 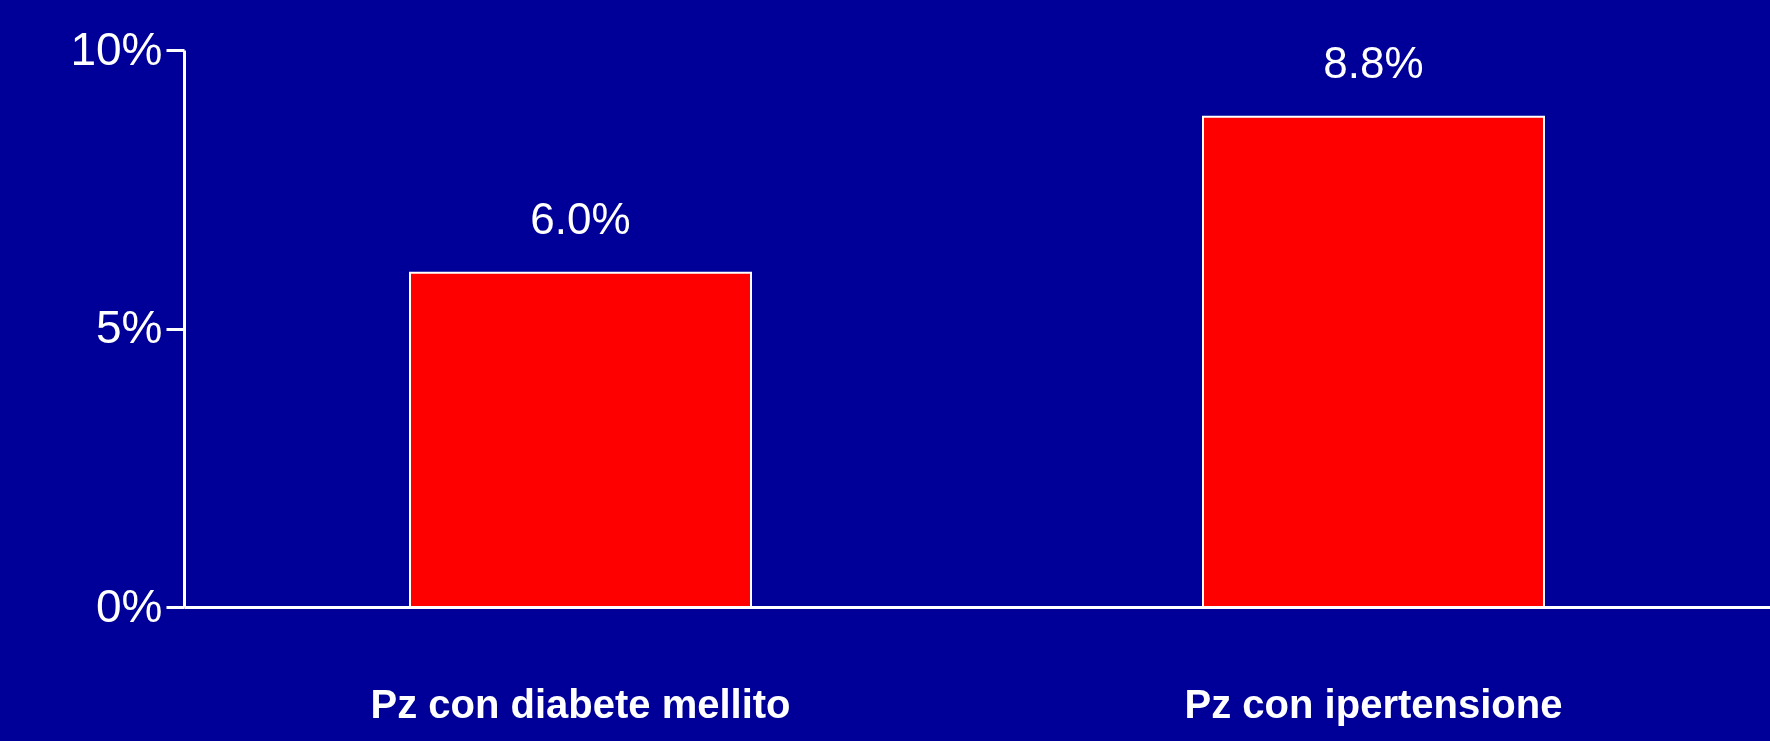 What do you see at coordinates (129, 327) in the screenshot?
I see `y-tick-label: 5%` at bounding box center [129, 327].